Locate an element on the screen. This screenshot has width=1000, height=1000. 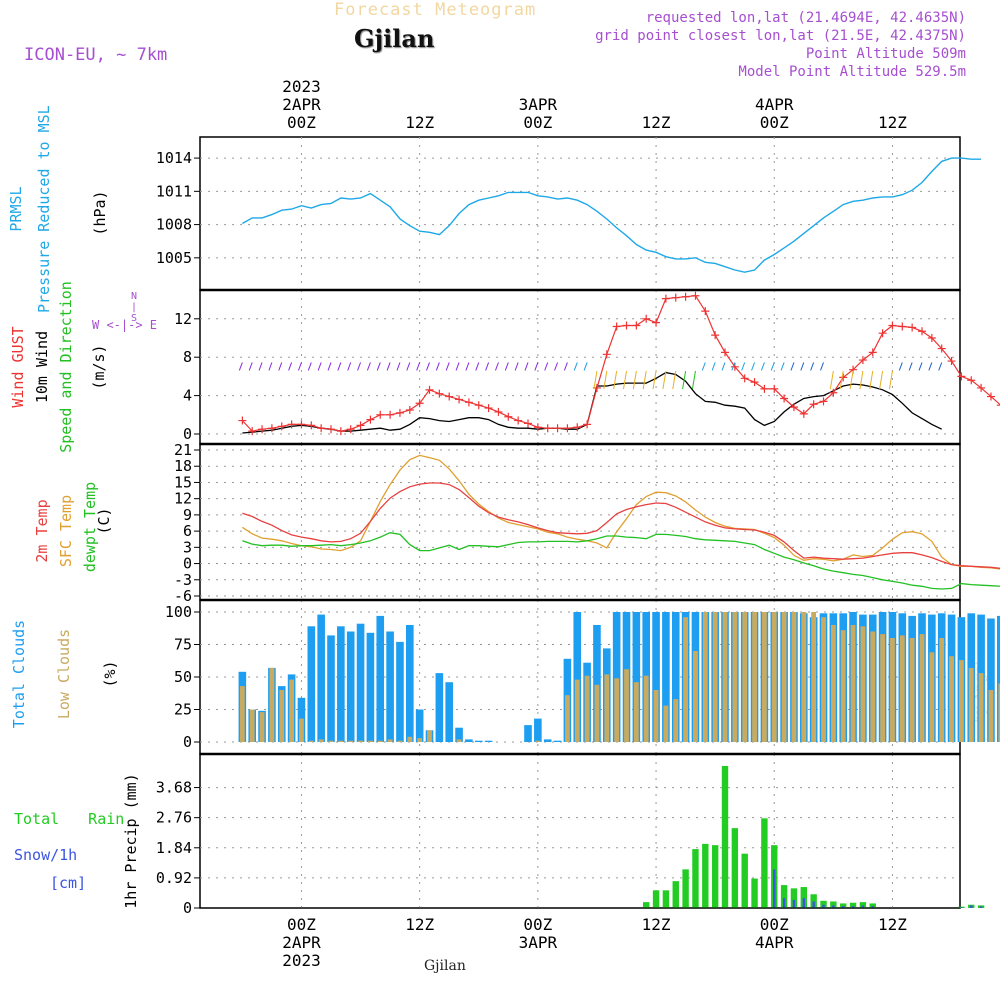
bottom-day-label: 2APR is located at coordinates (301, 942).